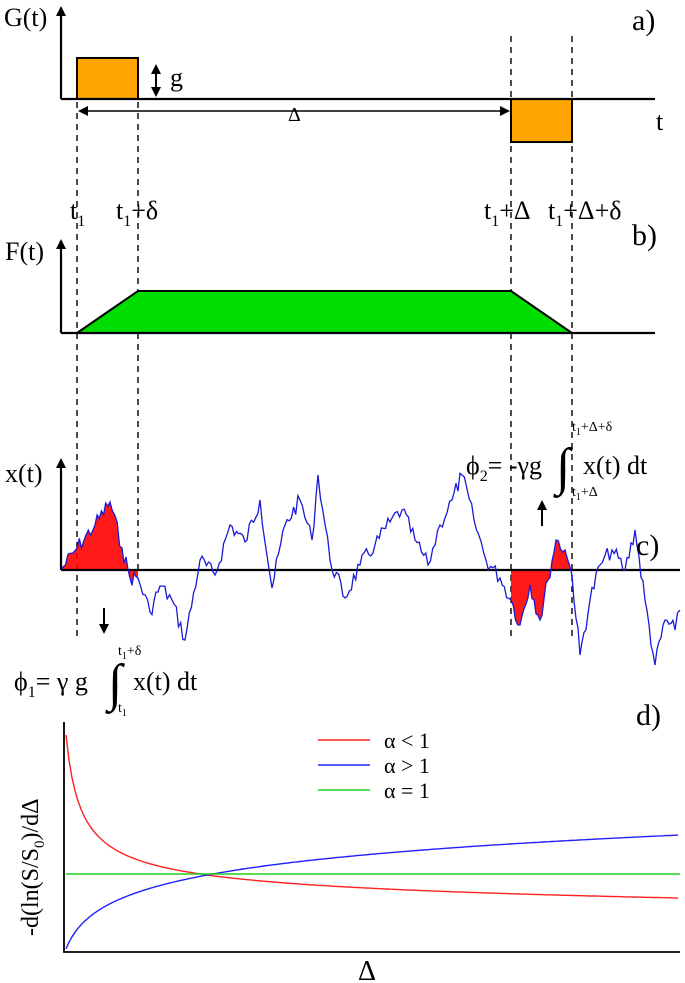 This screenshot has height=983, width=685. I want to click on time-mark-labels: t1 t1+δ t1+Δ t1+Δ+δ, so click(346, 213).